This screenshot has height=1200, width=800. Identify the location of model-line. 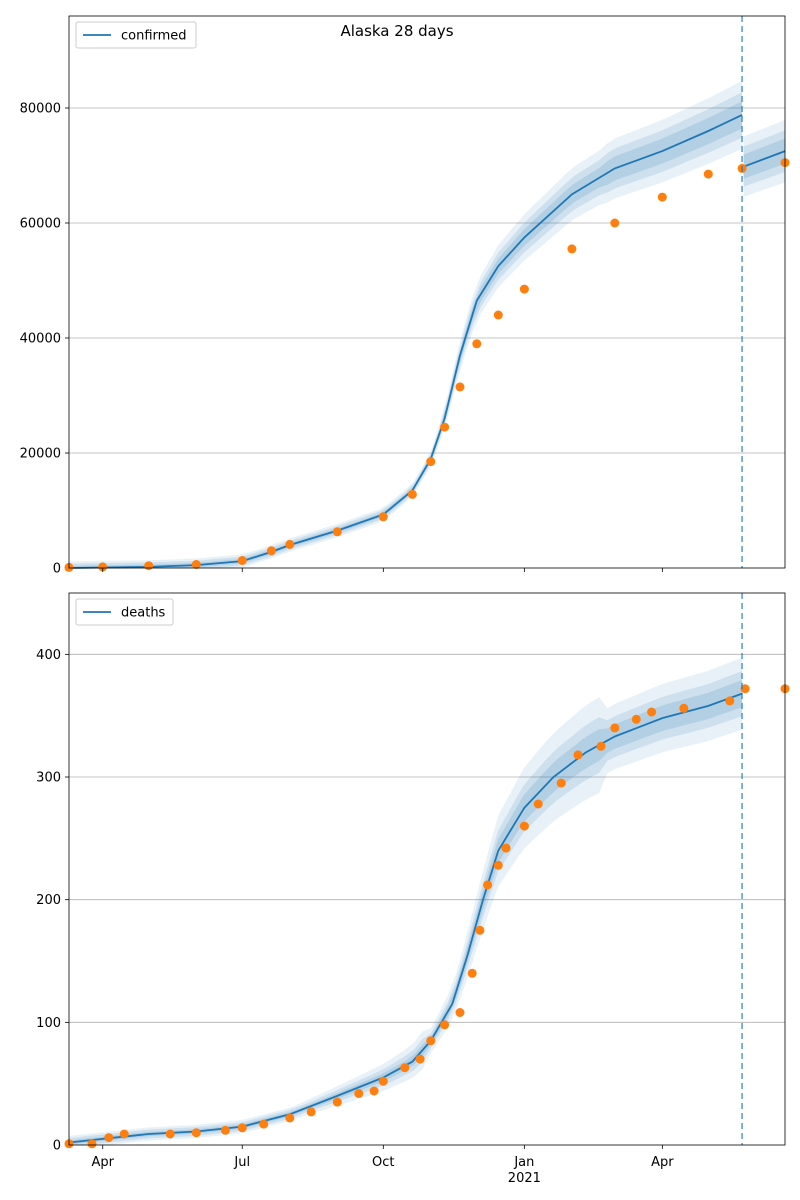
(764, 159).